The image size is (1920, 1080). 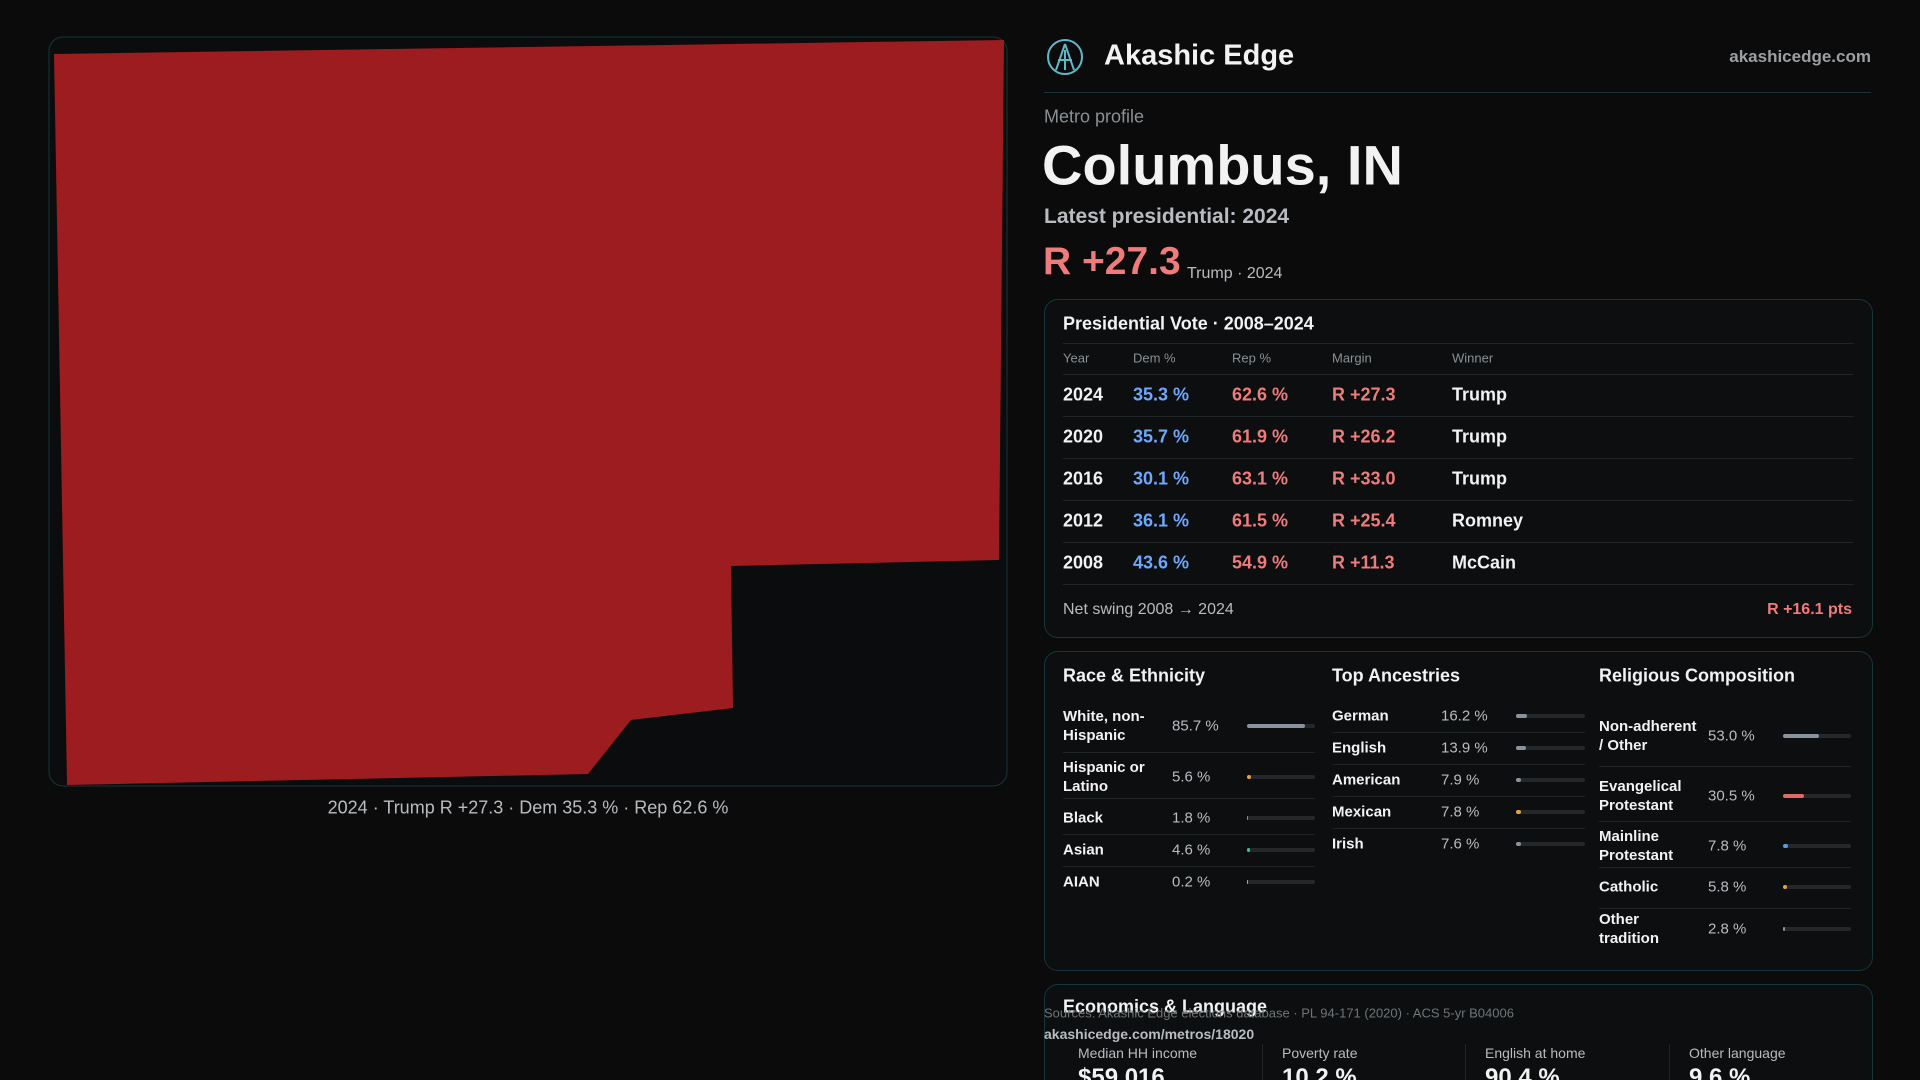 What do you see at coordinates (1458, 811) in the screenshot?
I see `demographics-card` at bounding box center [1458, 811].